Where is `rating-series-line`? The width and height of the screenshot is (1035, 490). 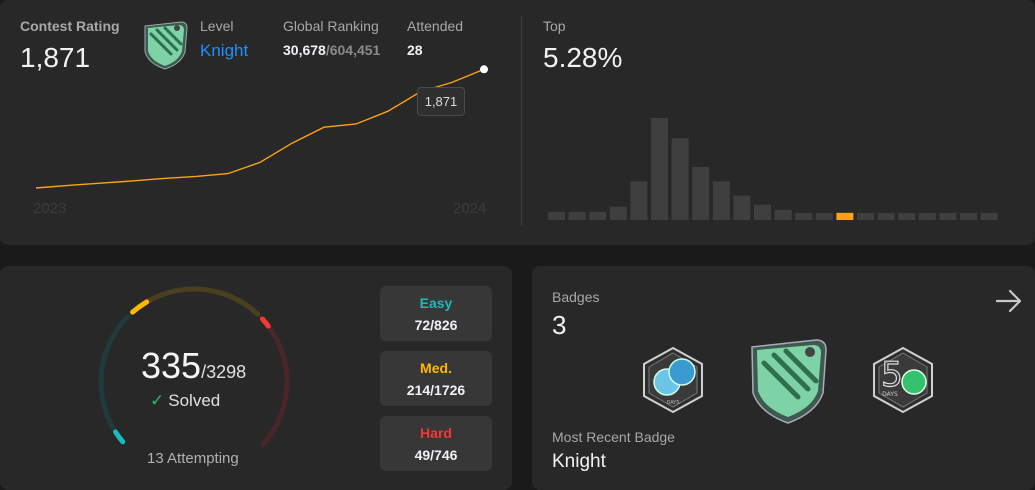
rating-series-line is located at coordinates (260, 128).